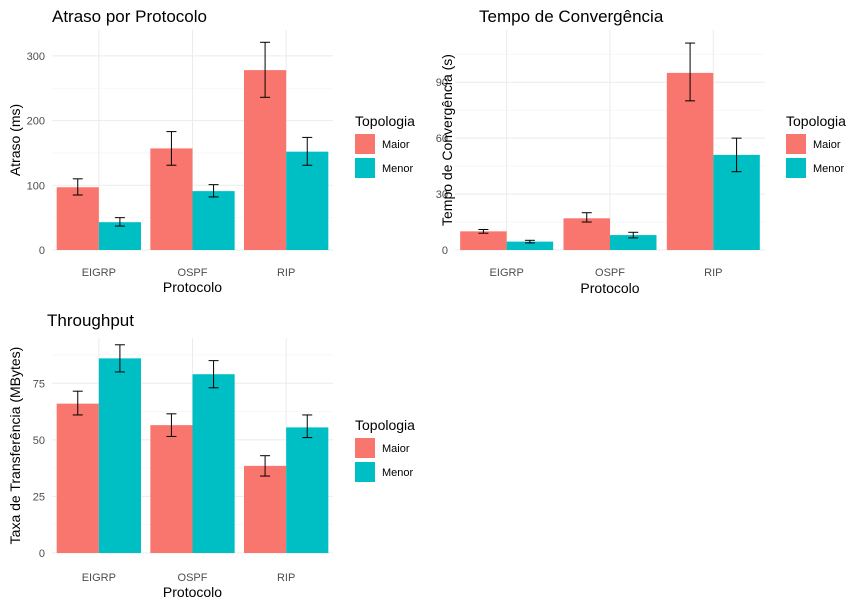 The image size is (865, 607). I want to click on y-tick-label: 75, so click(39, 384).